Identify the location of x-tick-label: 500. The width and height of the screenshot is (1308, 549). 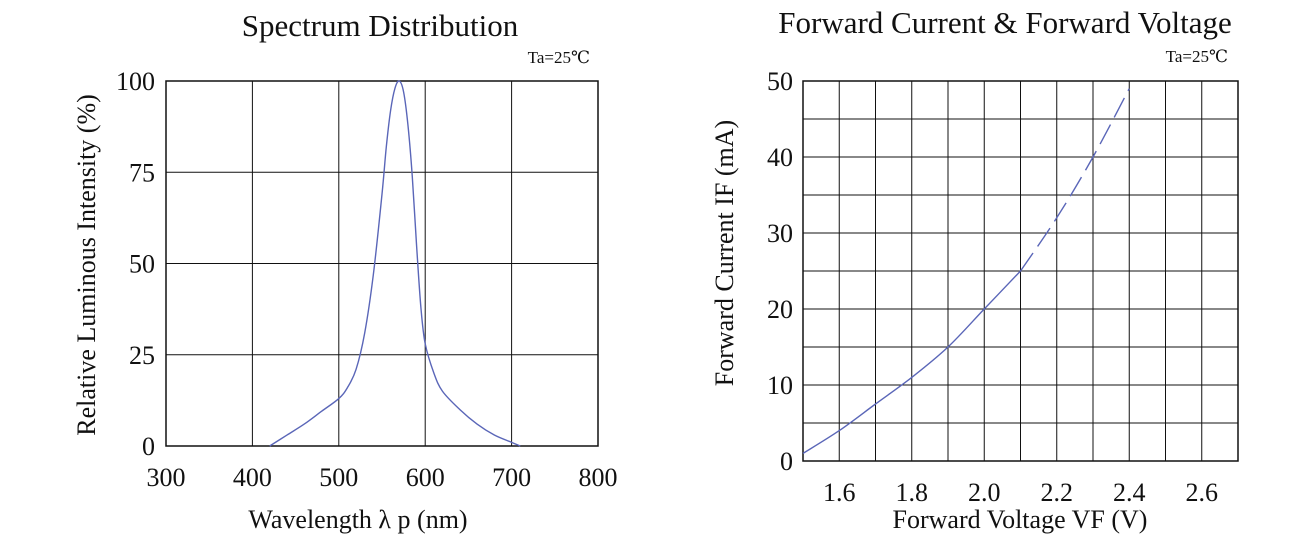
(338, 477).